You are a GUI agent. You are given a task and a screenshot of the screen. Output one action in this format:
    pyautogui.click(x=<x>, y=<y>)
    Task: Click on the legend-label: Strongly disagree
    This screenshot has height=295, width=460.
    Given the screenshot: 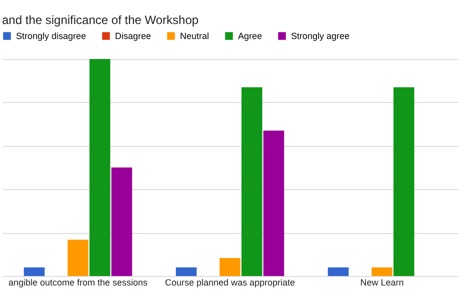 What is the action you would take?
    pyautogui.click(x=51, y=36)
    